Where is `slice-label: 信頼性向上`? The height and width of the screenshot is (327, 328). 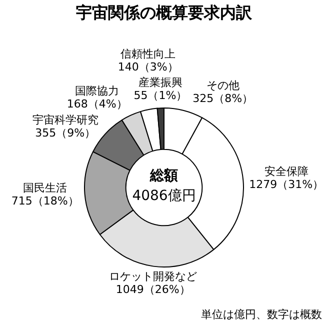 slice-label: 信頼性向上 is located at coordinates (148, 54).